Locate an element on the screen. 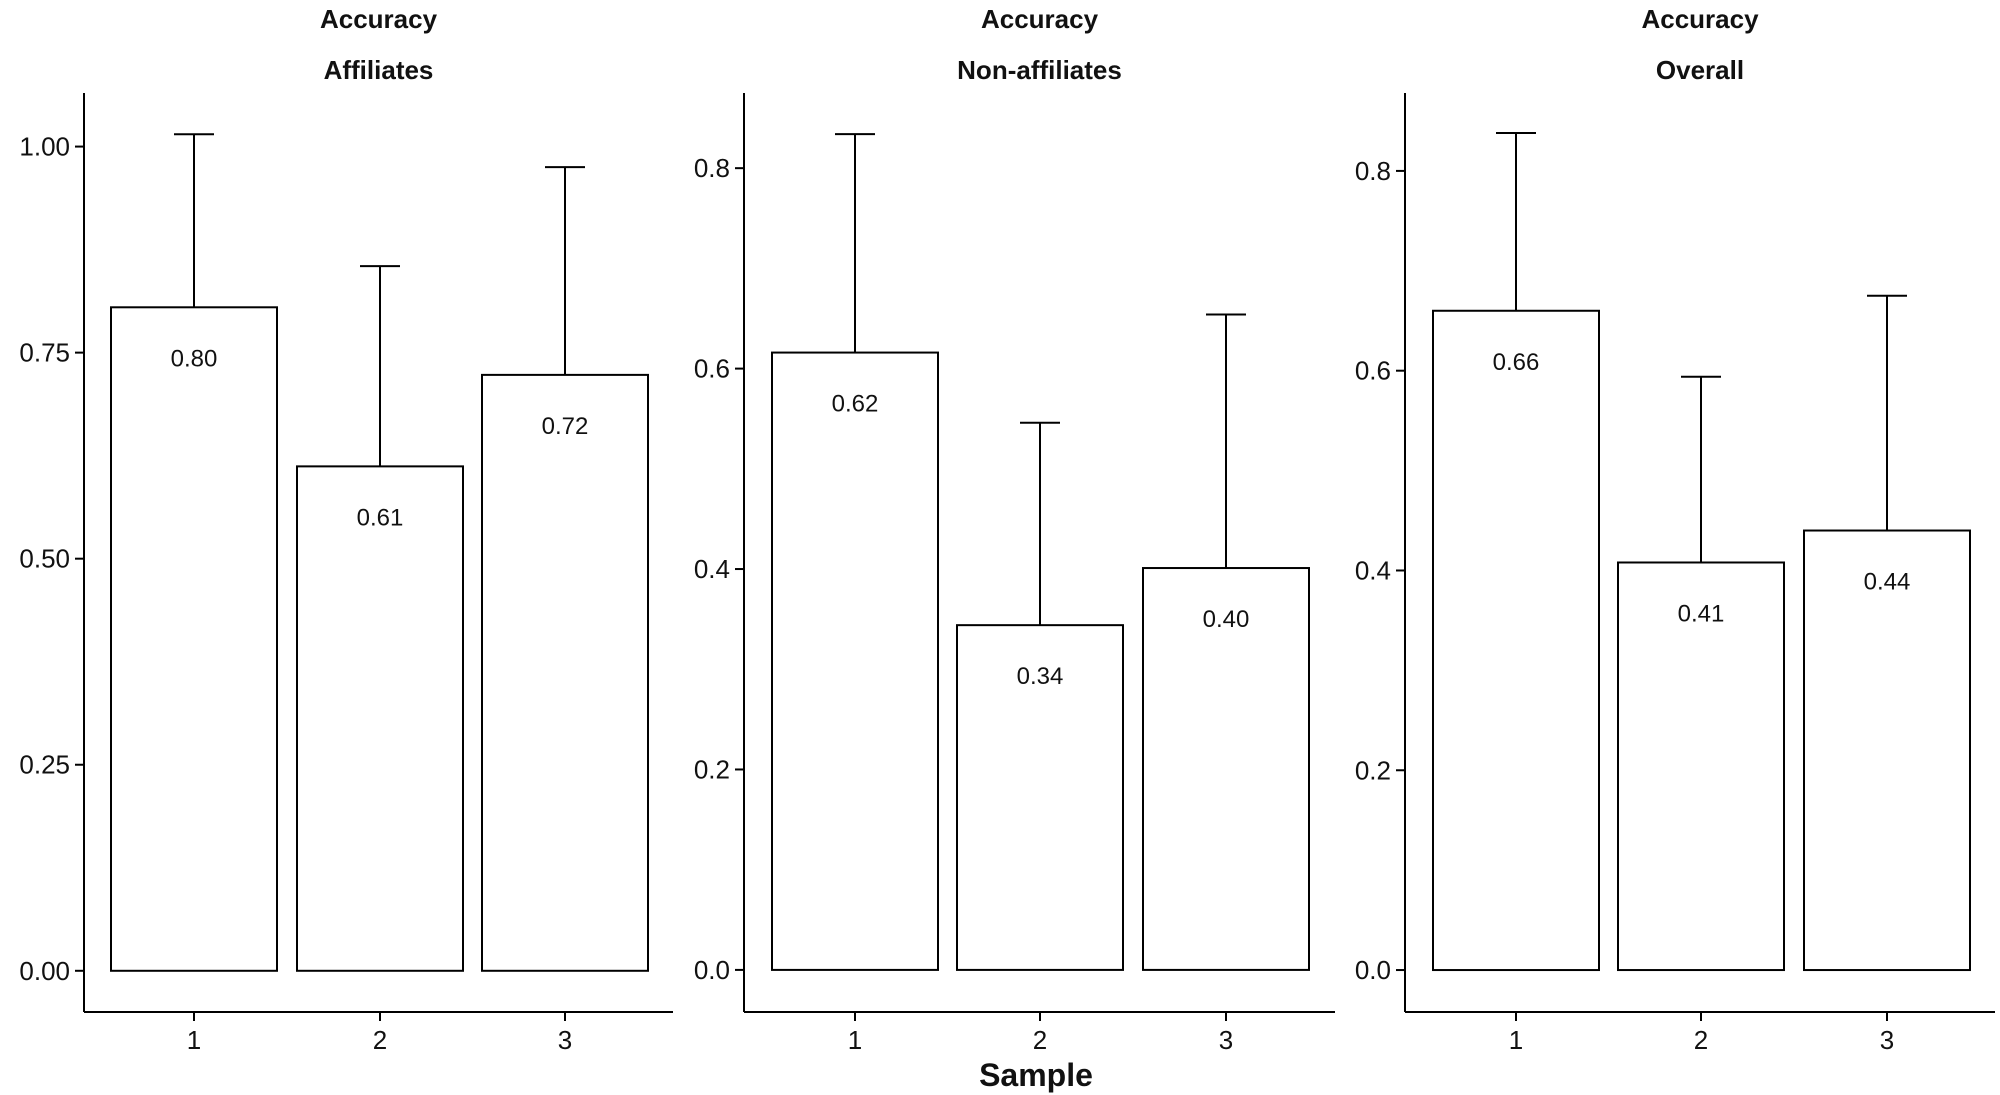  bar-value-label: 0.34 is located at coordinates (1040, 676).